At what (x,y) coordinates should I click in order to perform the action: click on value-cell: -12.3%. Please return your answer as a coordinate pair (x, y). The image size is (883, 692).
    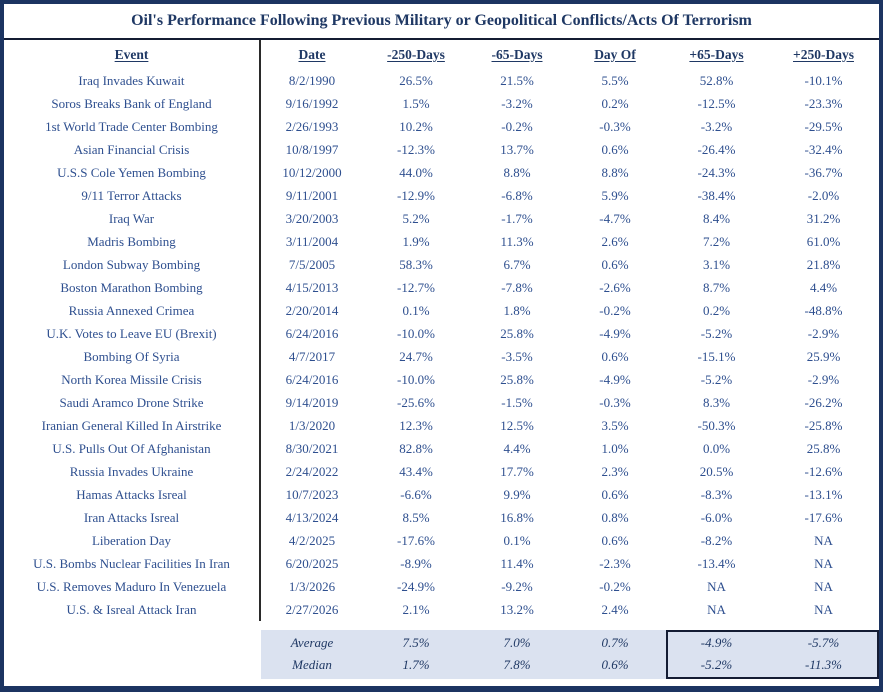
    Looking at the image, I should click on (416, 149).